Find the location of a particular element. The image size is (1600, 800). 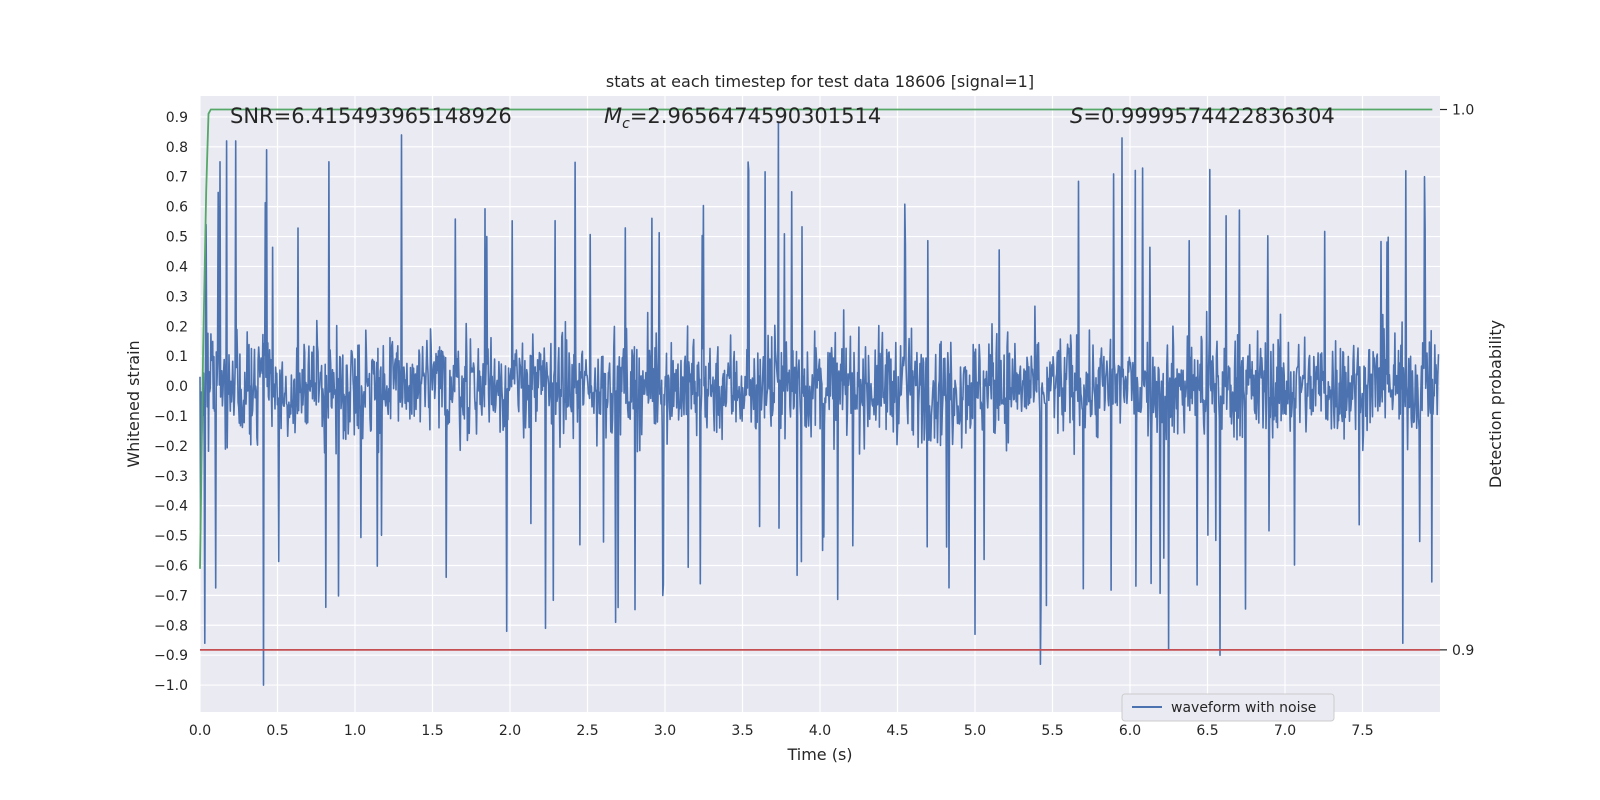

mc-subscript: c is located at coordinates (626, 124).